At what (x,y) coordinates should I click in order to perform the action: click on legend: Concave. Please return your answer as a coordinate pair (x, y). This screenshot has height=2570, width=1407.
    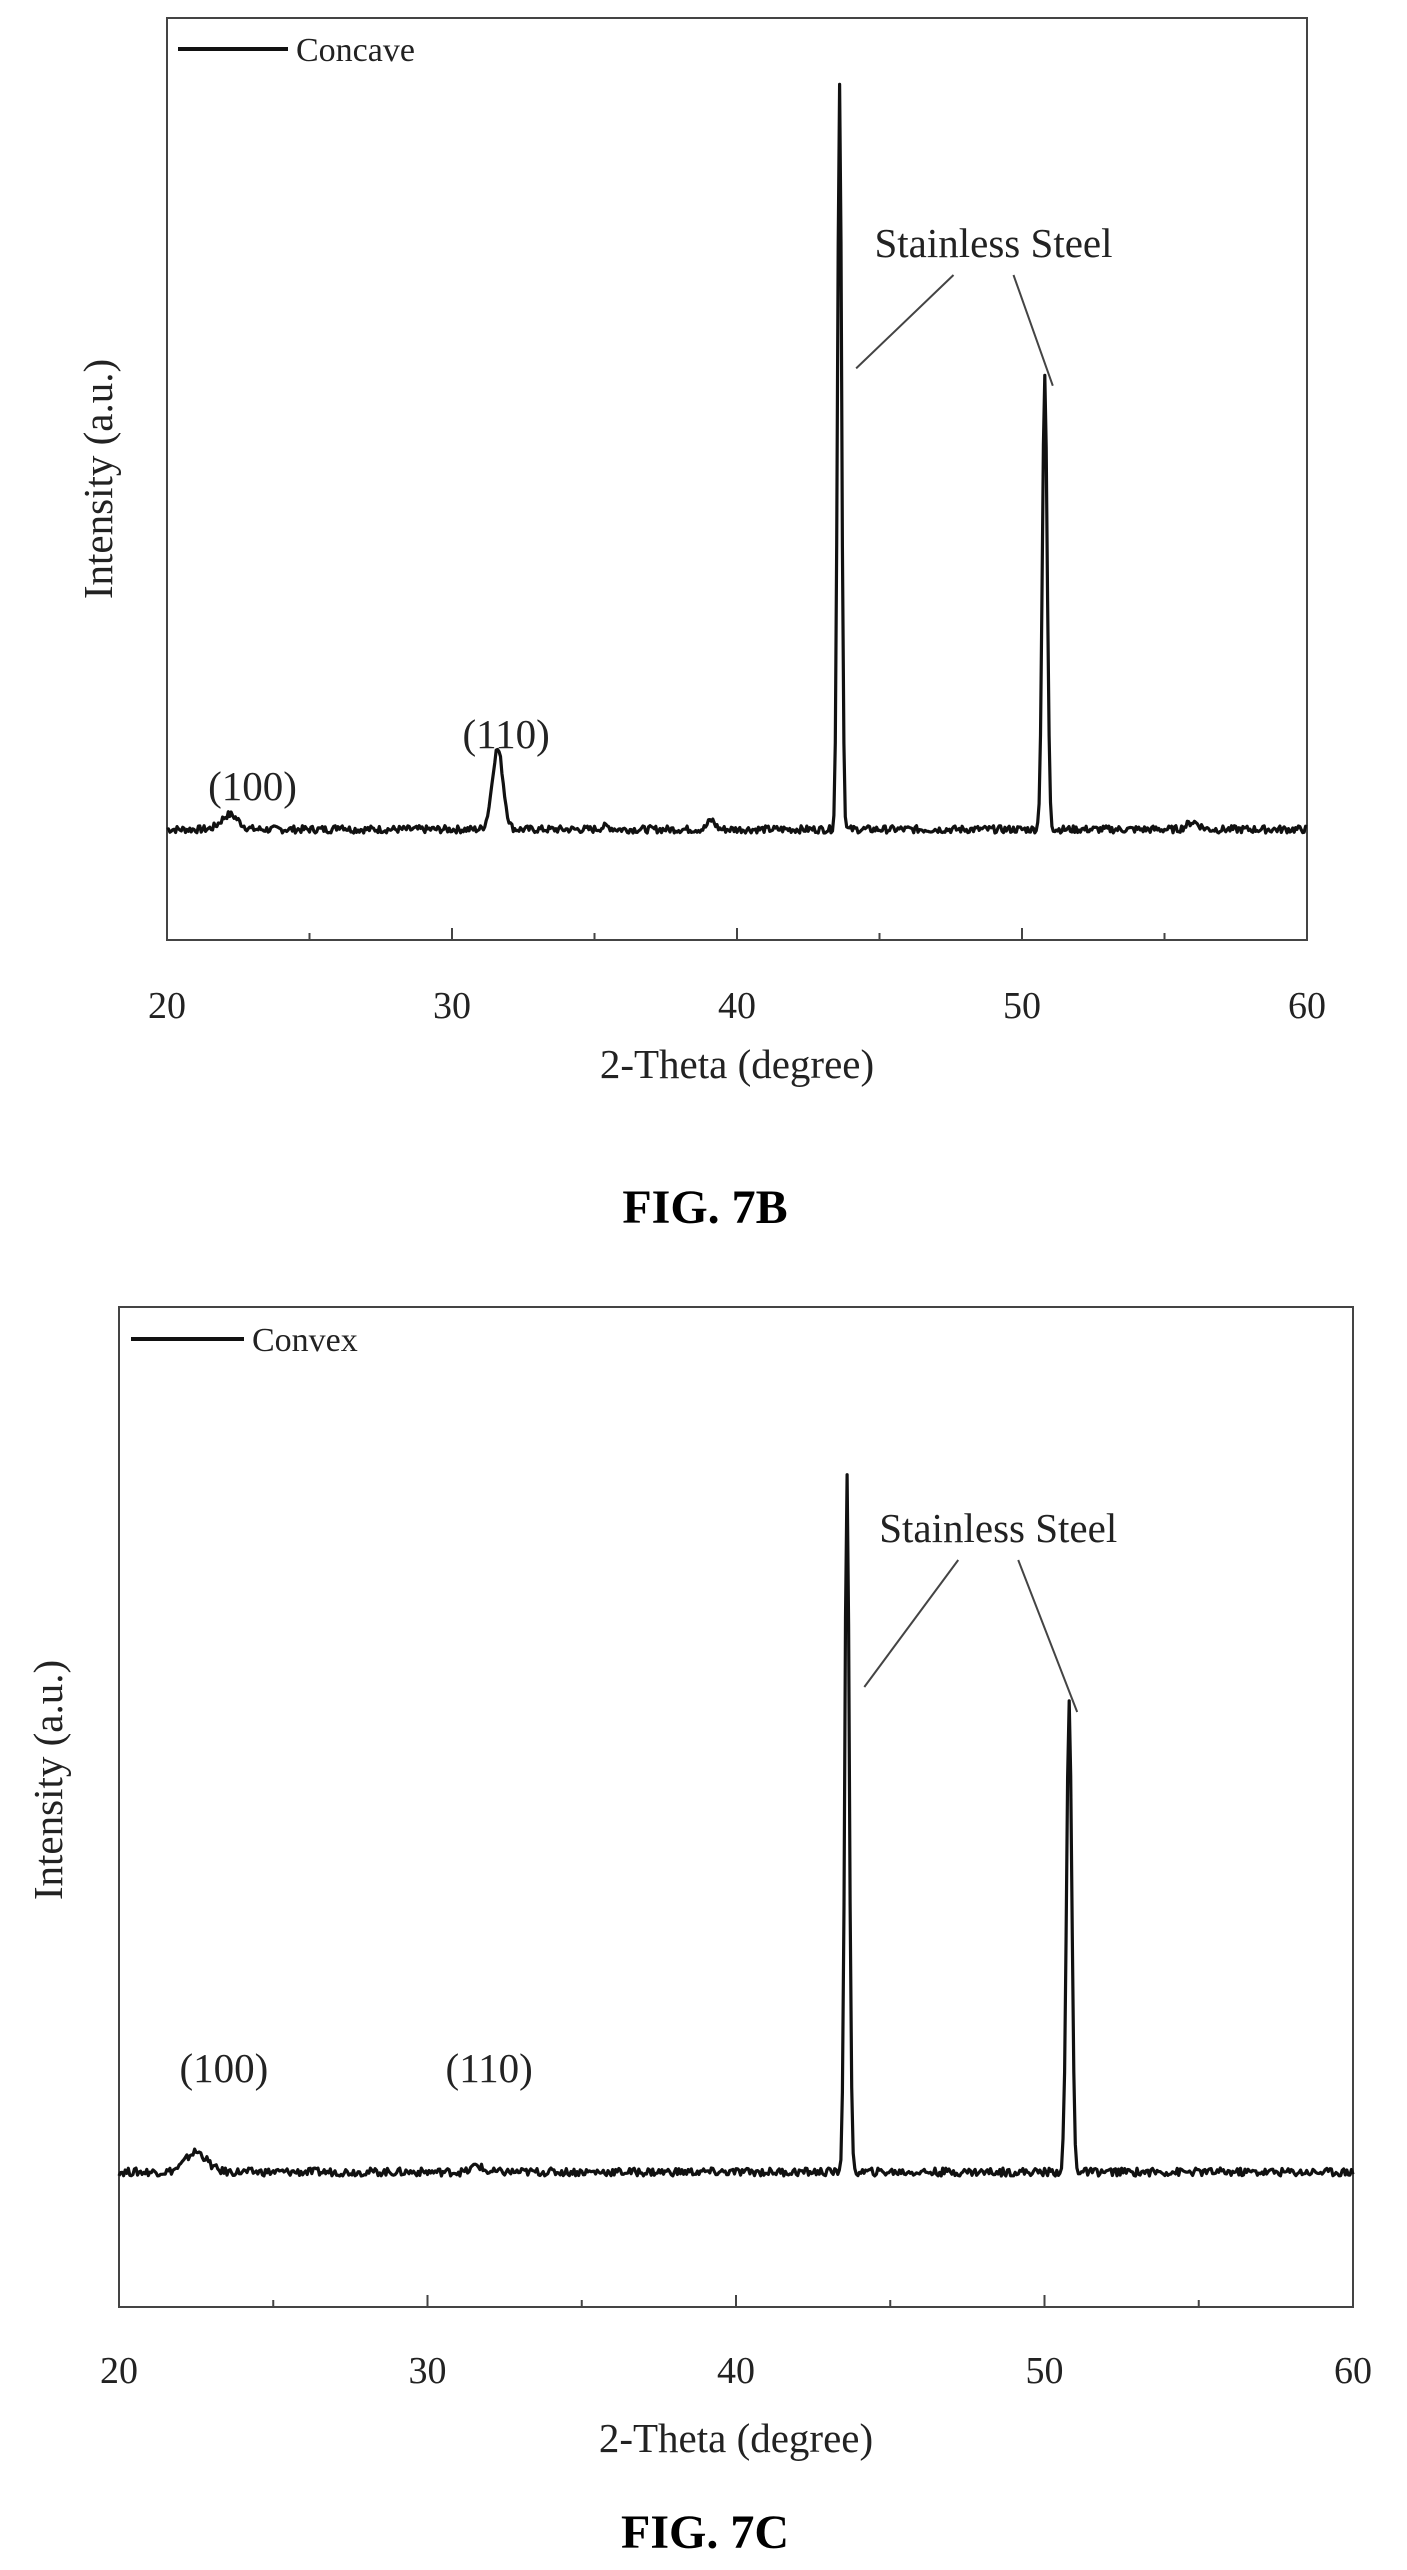
    Looking at the image, I should click on (296, 50).